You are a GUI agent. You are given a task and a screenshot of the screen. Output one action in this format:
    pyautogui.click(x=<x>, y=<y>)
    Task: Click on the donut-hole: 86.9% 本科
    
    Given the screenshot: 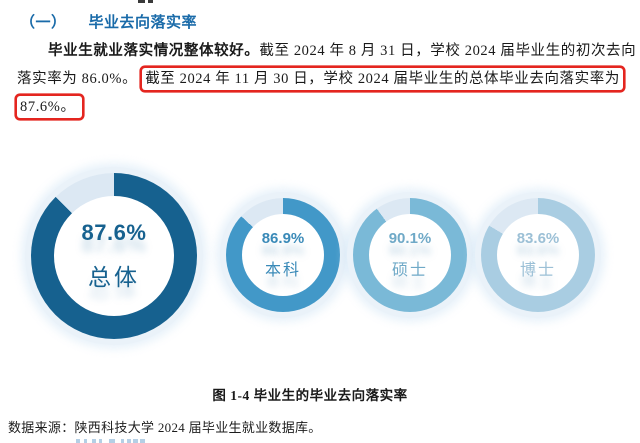 What is the action you would take?
    pyautogui.click(x=283, y=255)
    